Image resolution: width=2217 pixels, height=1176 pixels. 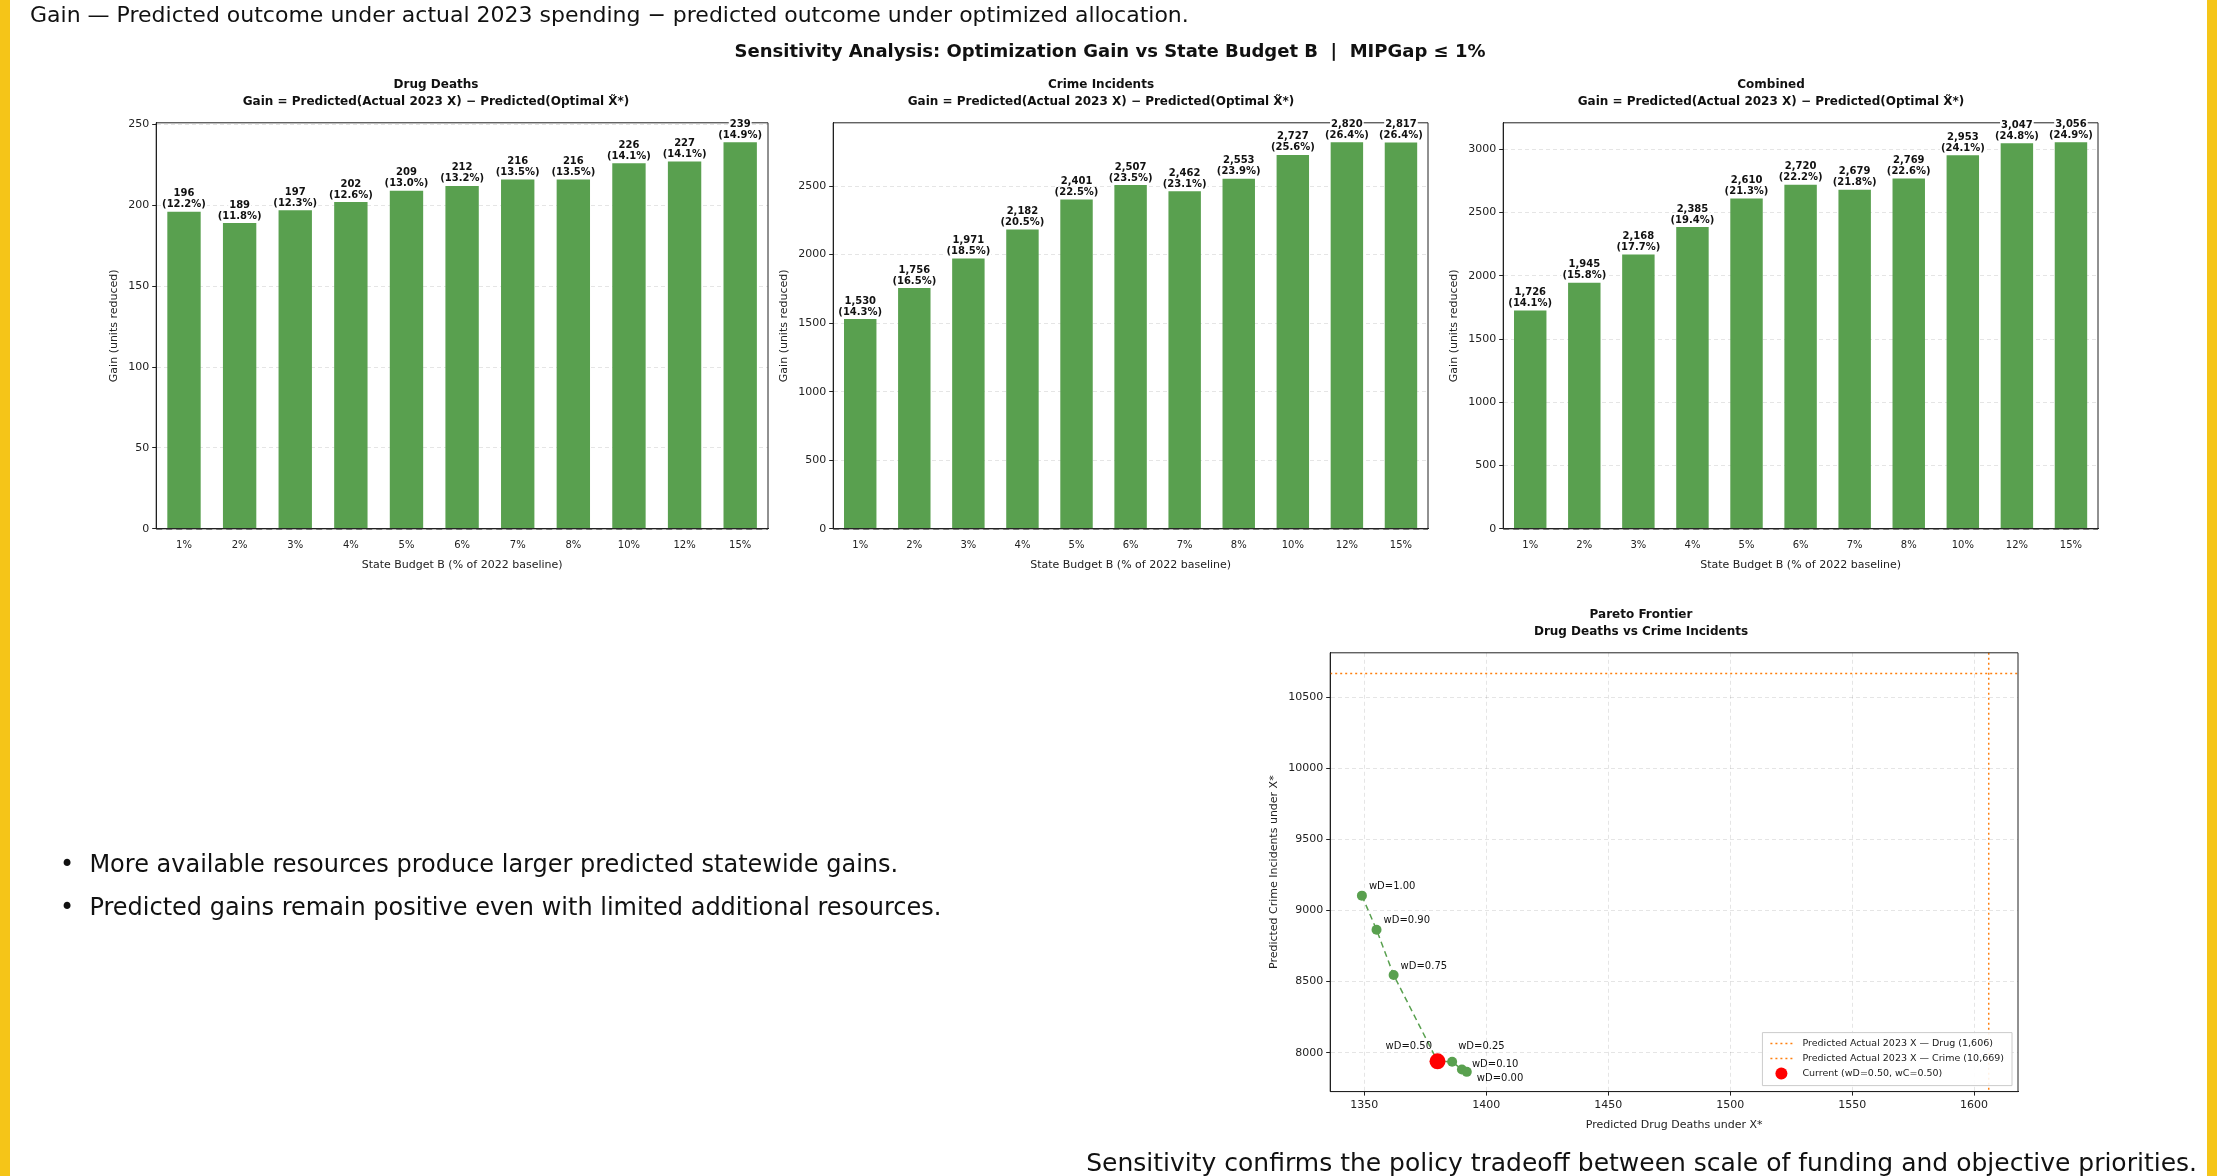 I want to click on data-label: 2,401 (22.5%), so click(x=1076, y=186).